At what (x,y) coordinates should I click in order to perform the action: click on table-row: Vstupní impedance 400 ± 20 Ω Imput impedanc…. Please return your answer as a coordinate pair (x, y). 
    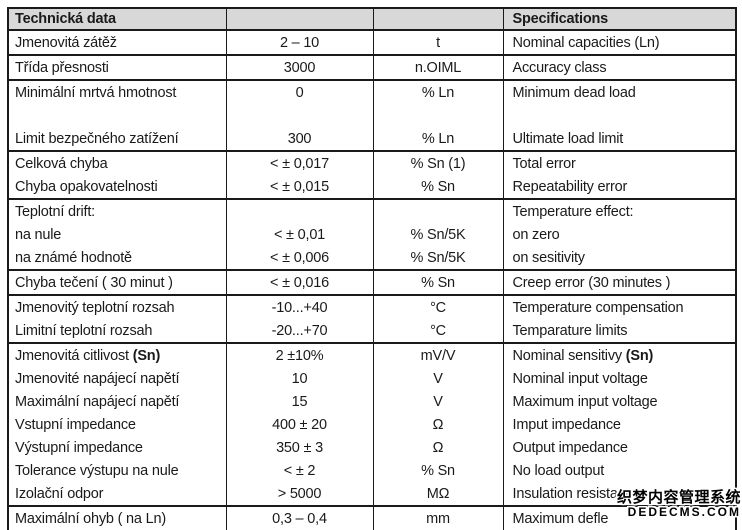
    Looking at the image, I should click on (372, 424).